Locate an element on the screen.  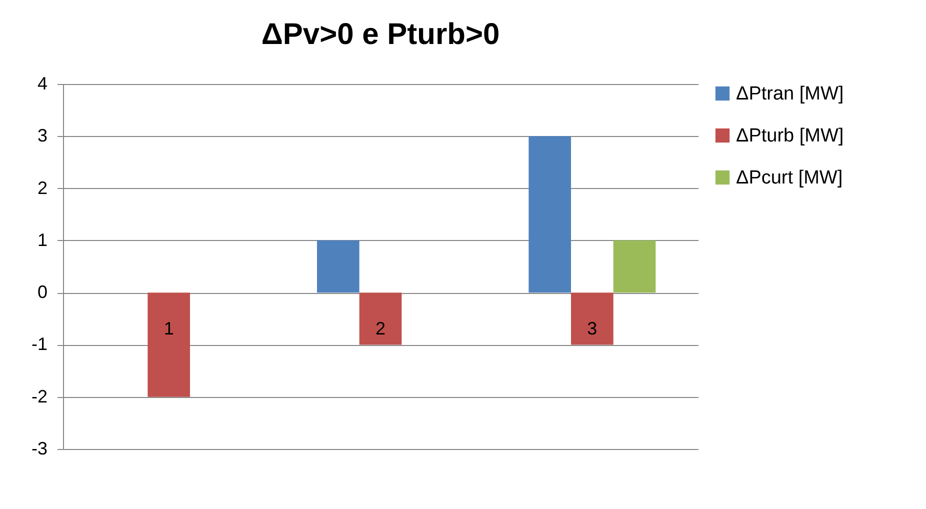
y-tick-label: -2 is located at coordinates (39, 396).